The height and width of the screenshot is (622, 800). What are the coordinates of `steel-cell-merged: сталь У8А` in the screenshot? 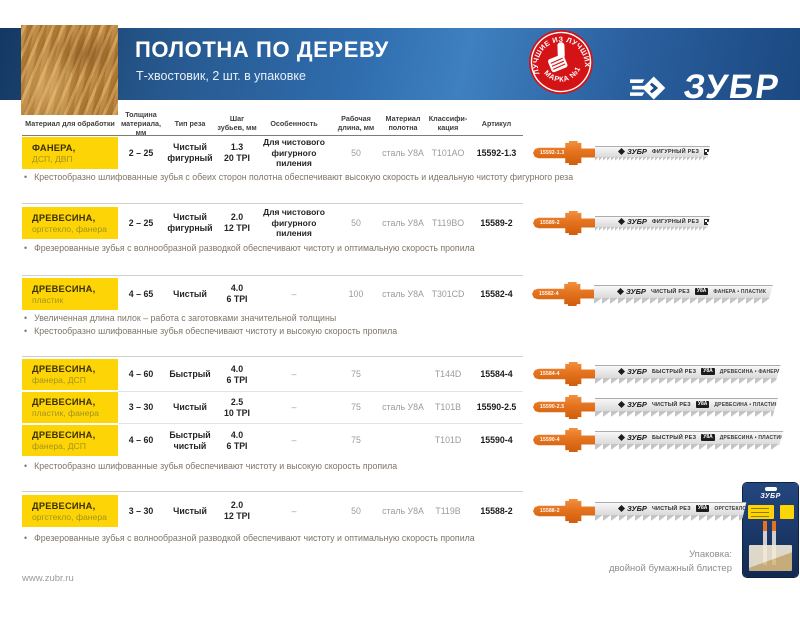 It's located at (403, 407).